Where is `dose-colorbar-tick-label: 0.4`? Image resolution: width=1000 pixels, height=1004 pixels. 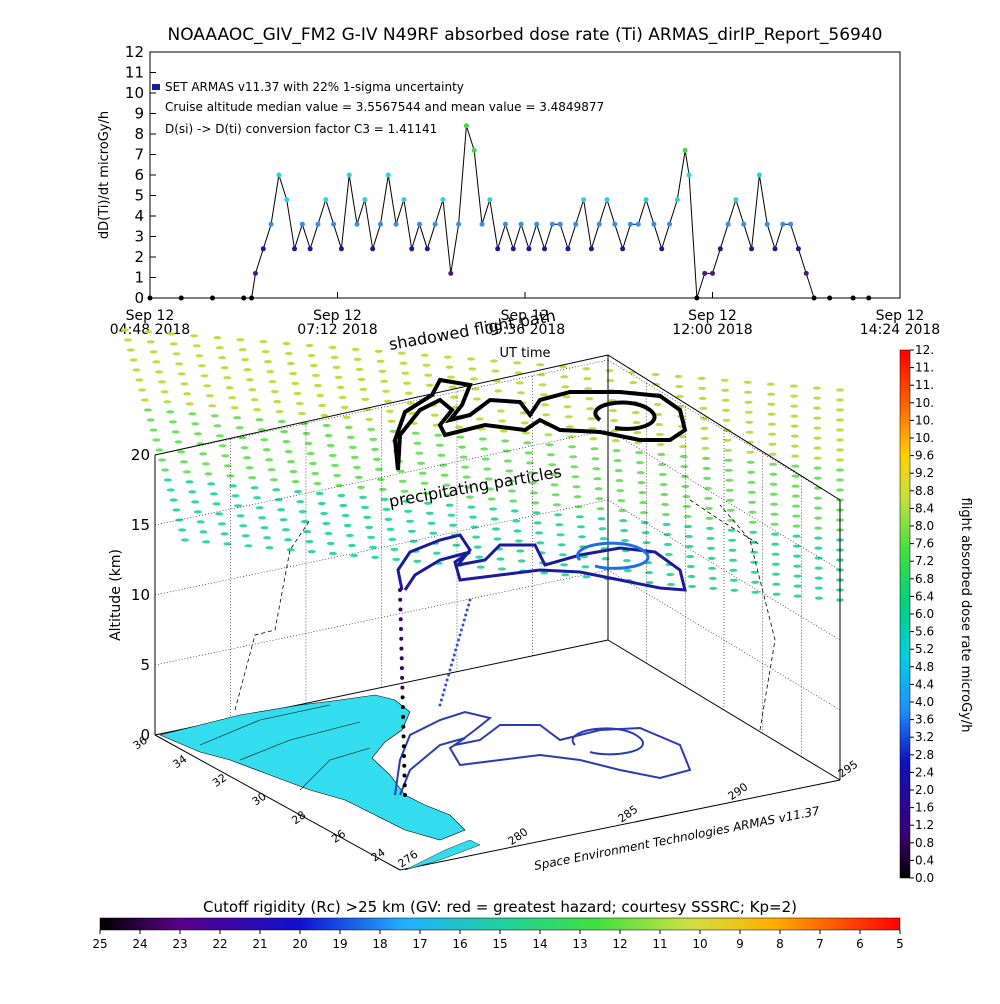 dose-colorbar-tick-label: 0.4 is located at coordinates (924, 860).